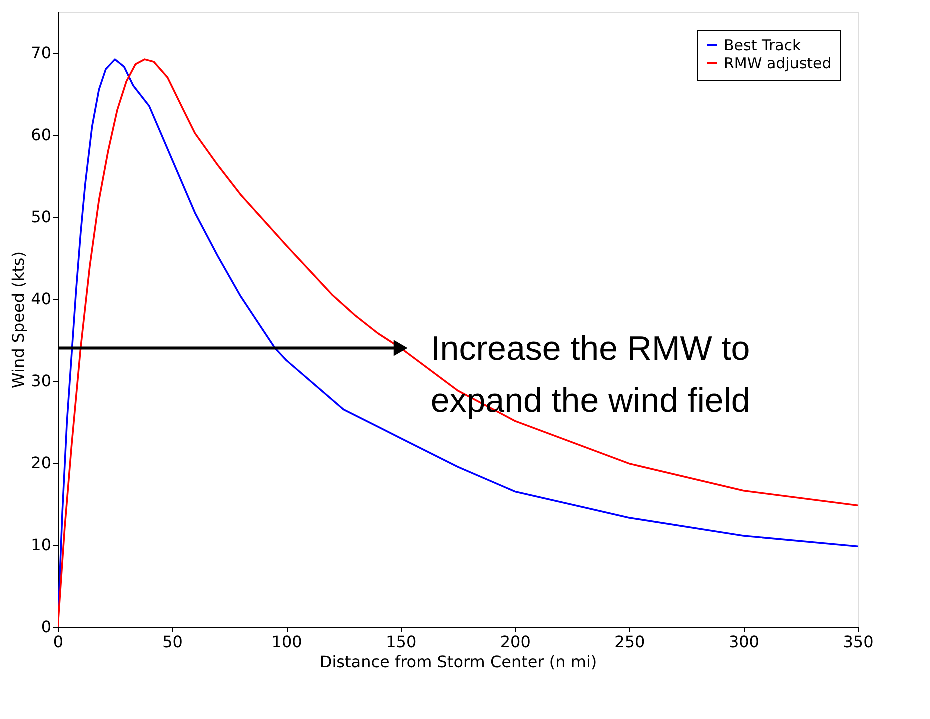 This screenshot has height=719, width=930. I want to click on y-tick-label: 20, so click(41, 463).